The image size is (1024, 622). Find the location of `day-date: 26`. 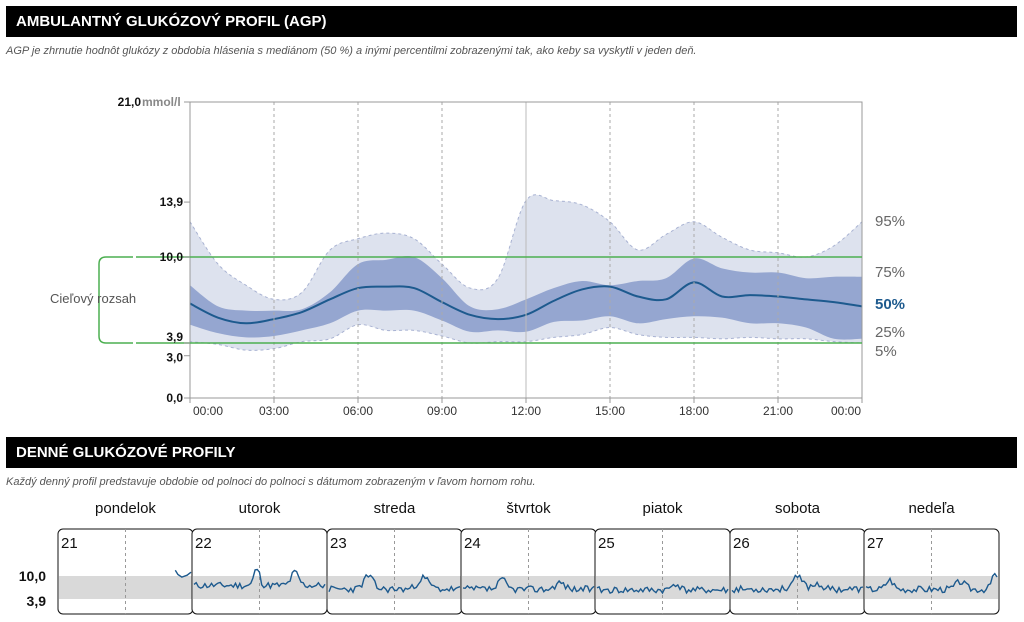

day-date: 26 is located at coordinates (741, 543).